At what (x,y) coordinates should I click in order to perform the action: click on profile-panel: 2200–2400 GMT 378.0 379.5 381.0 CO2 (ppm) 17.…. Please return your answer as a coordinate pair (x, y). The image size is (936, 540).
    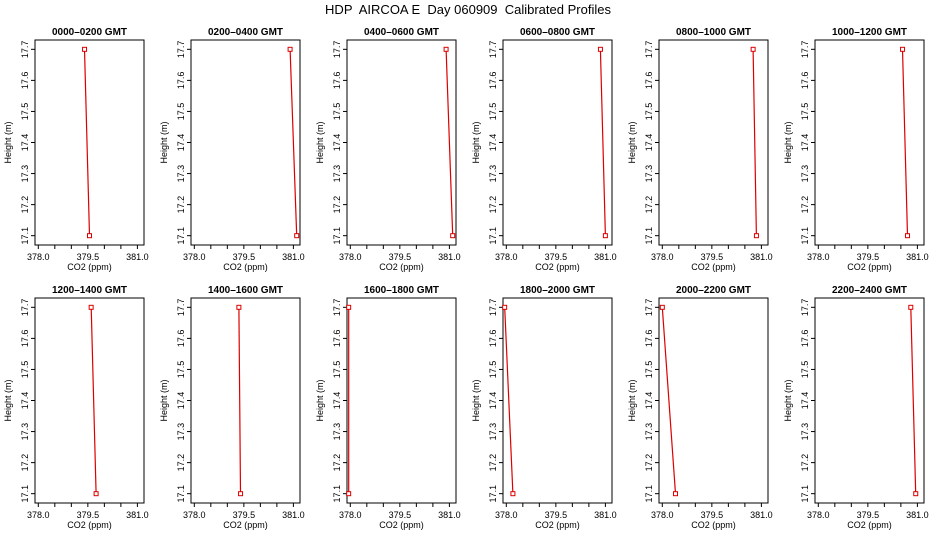
    Looking at the image, I should click on (856, 407).